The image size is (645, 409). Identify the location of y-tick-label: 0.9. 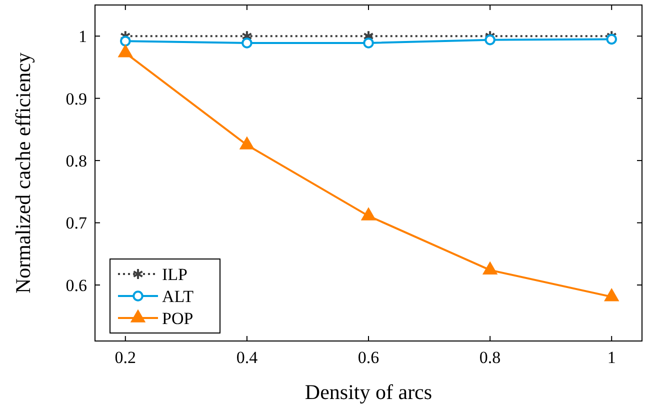
(76, 98).